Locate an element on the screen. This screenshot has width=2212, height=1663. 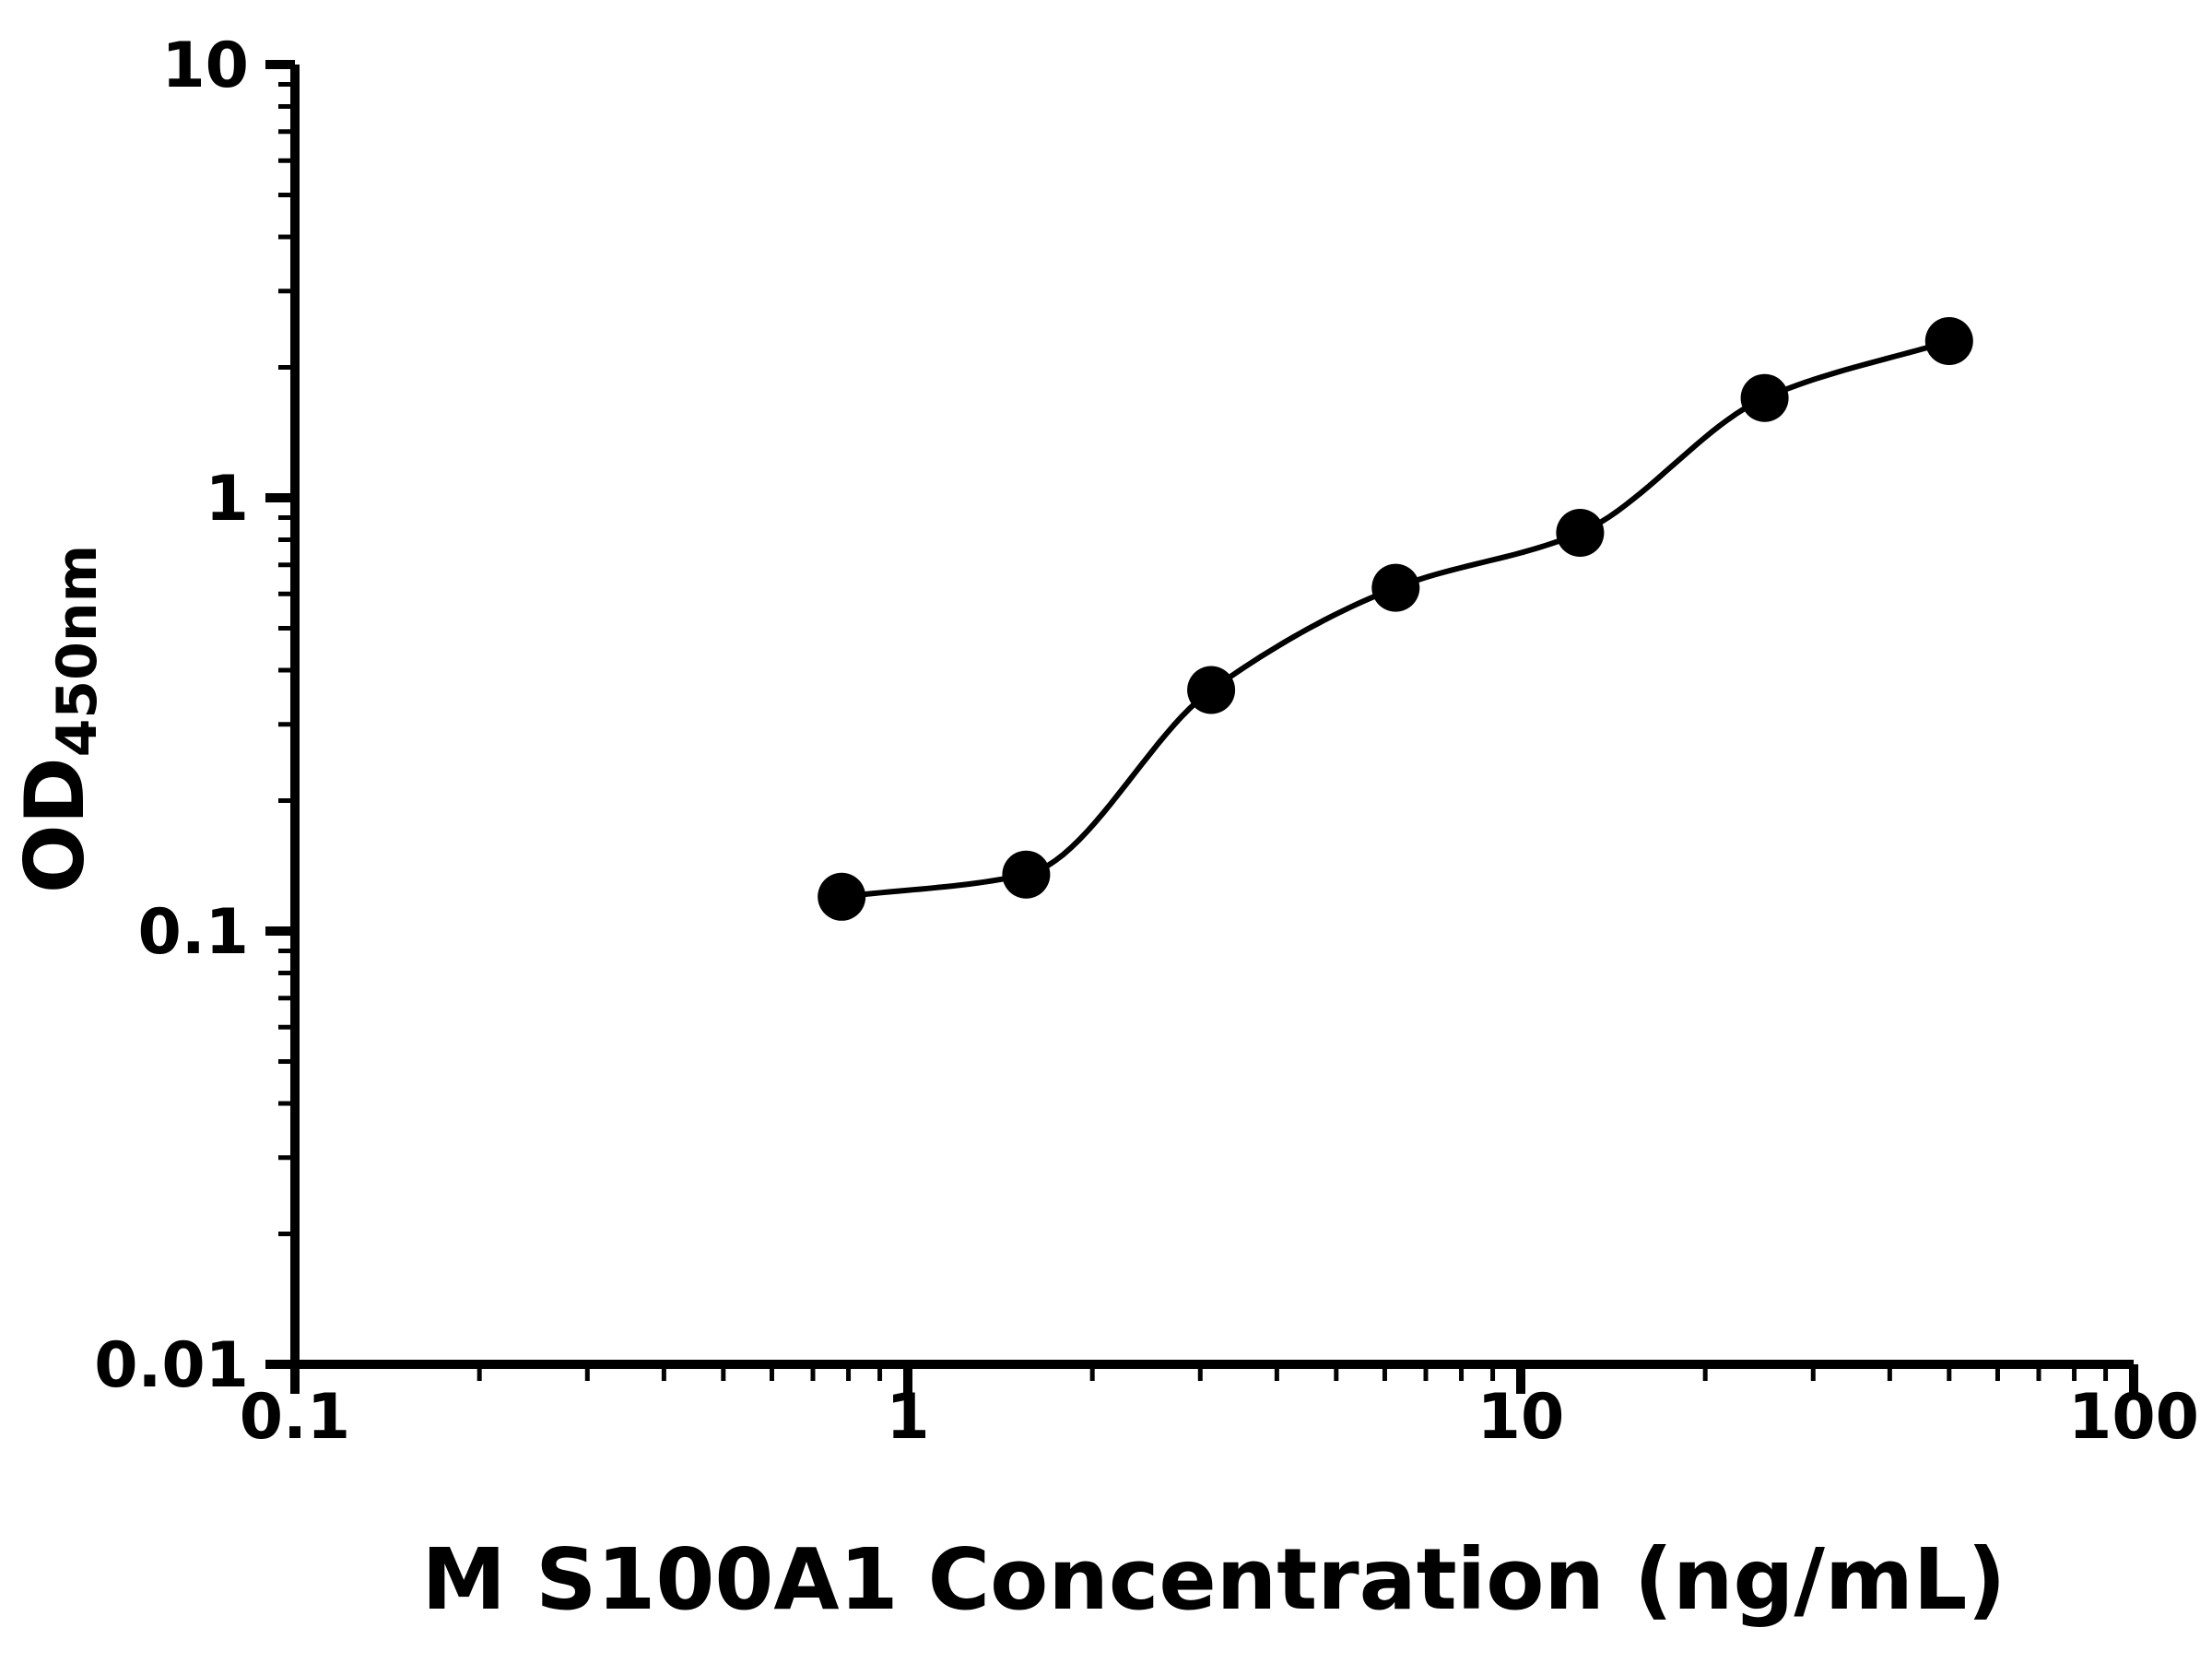
x-tick-label: 1 is located at coordinates (907, 1417).